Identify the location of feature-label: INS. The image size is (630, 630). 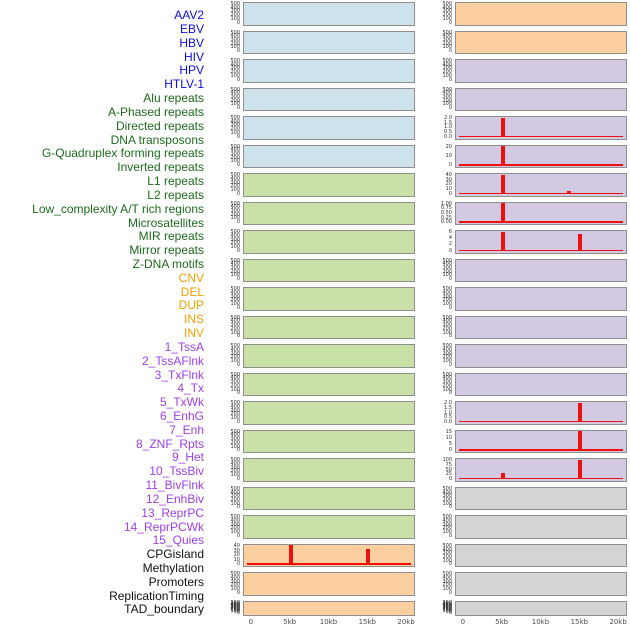
(193, 319).